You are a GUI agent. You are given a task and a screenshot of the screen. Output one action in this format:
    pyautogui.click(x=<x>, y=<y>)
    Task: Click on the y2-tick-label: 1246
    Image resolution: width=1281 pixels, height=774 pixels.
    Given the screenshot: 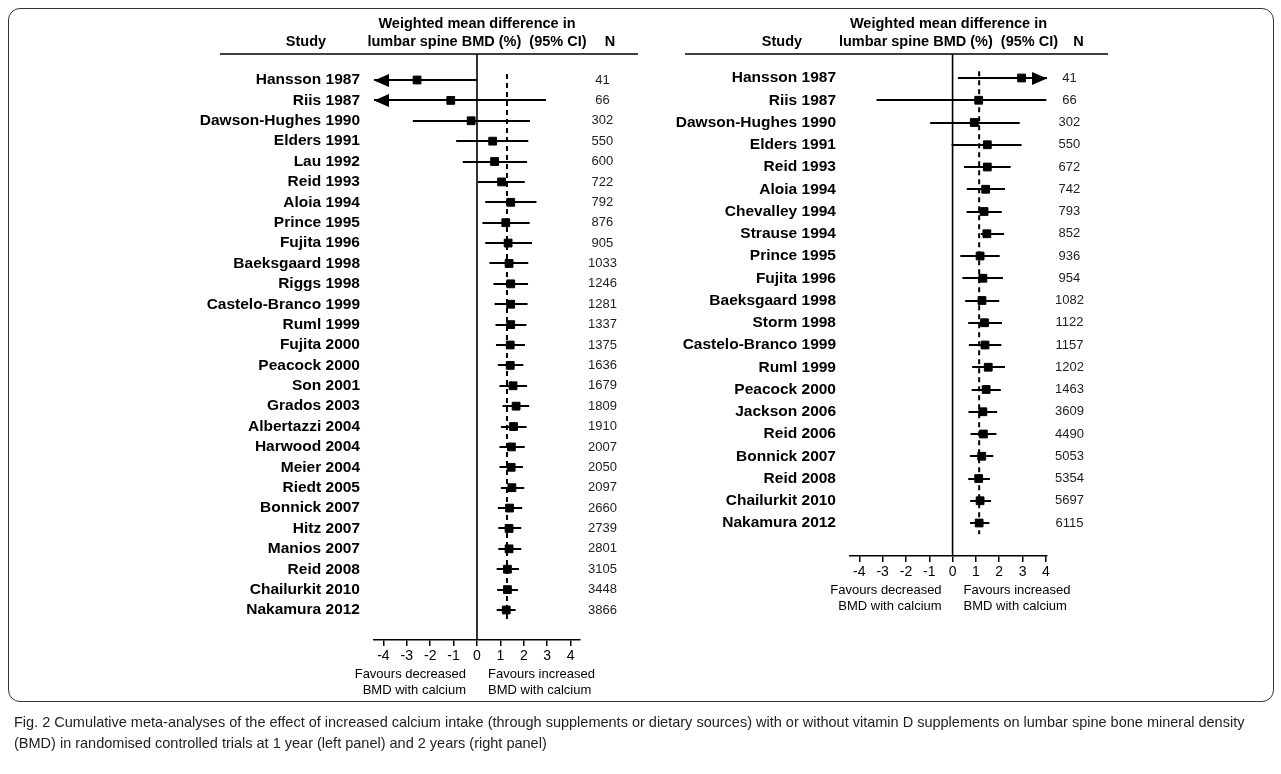 What is the action you would take?
    pyautogui.click(x=602, y=283)
    